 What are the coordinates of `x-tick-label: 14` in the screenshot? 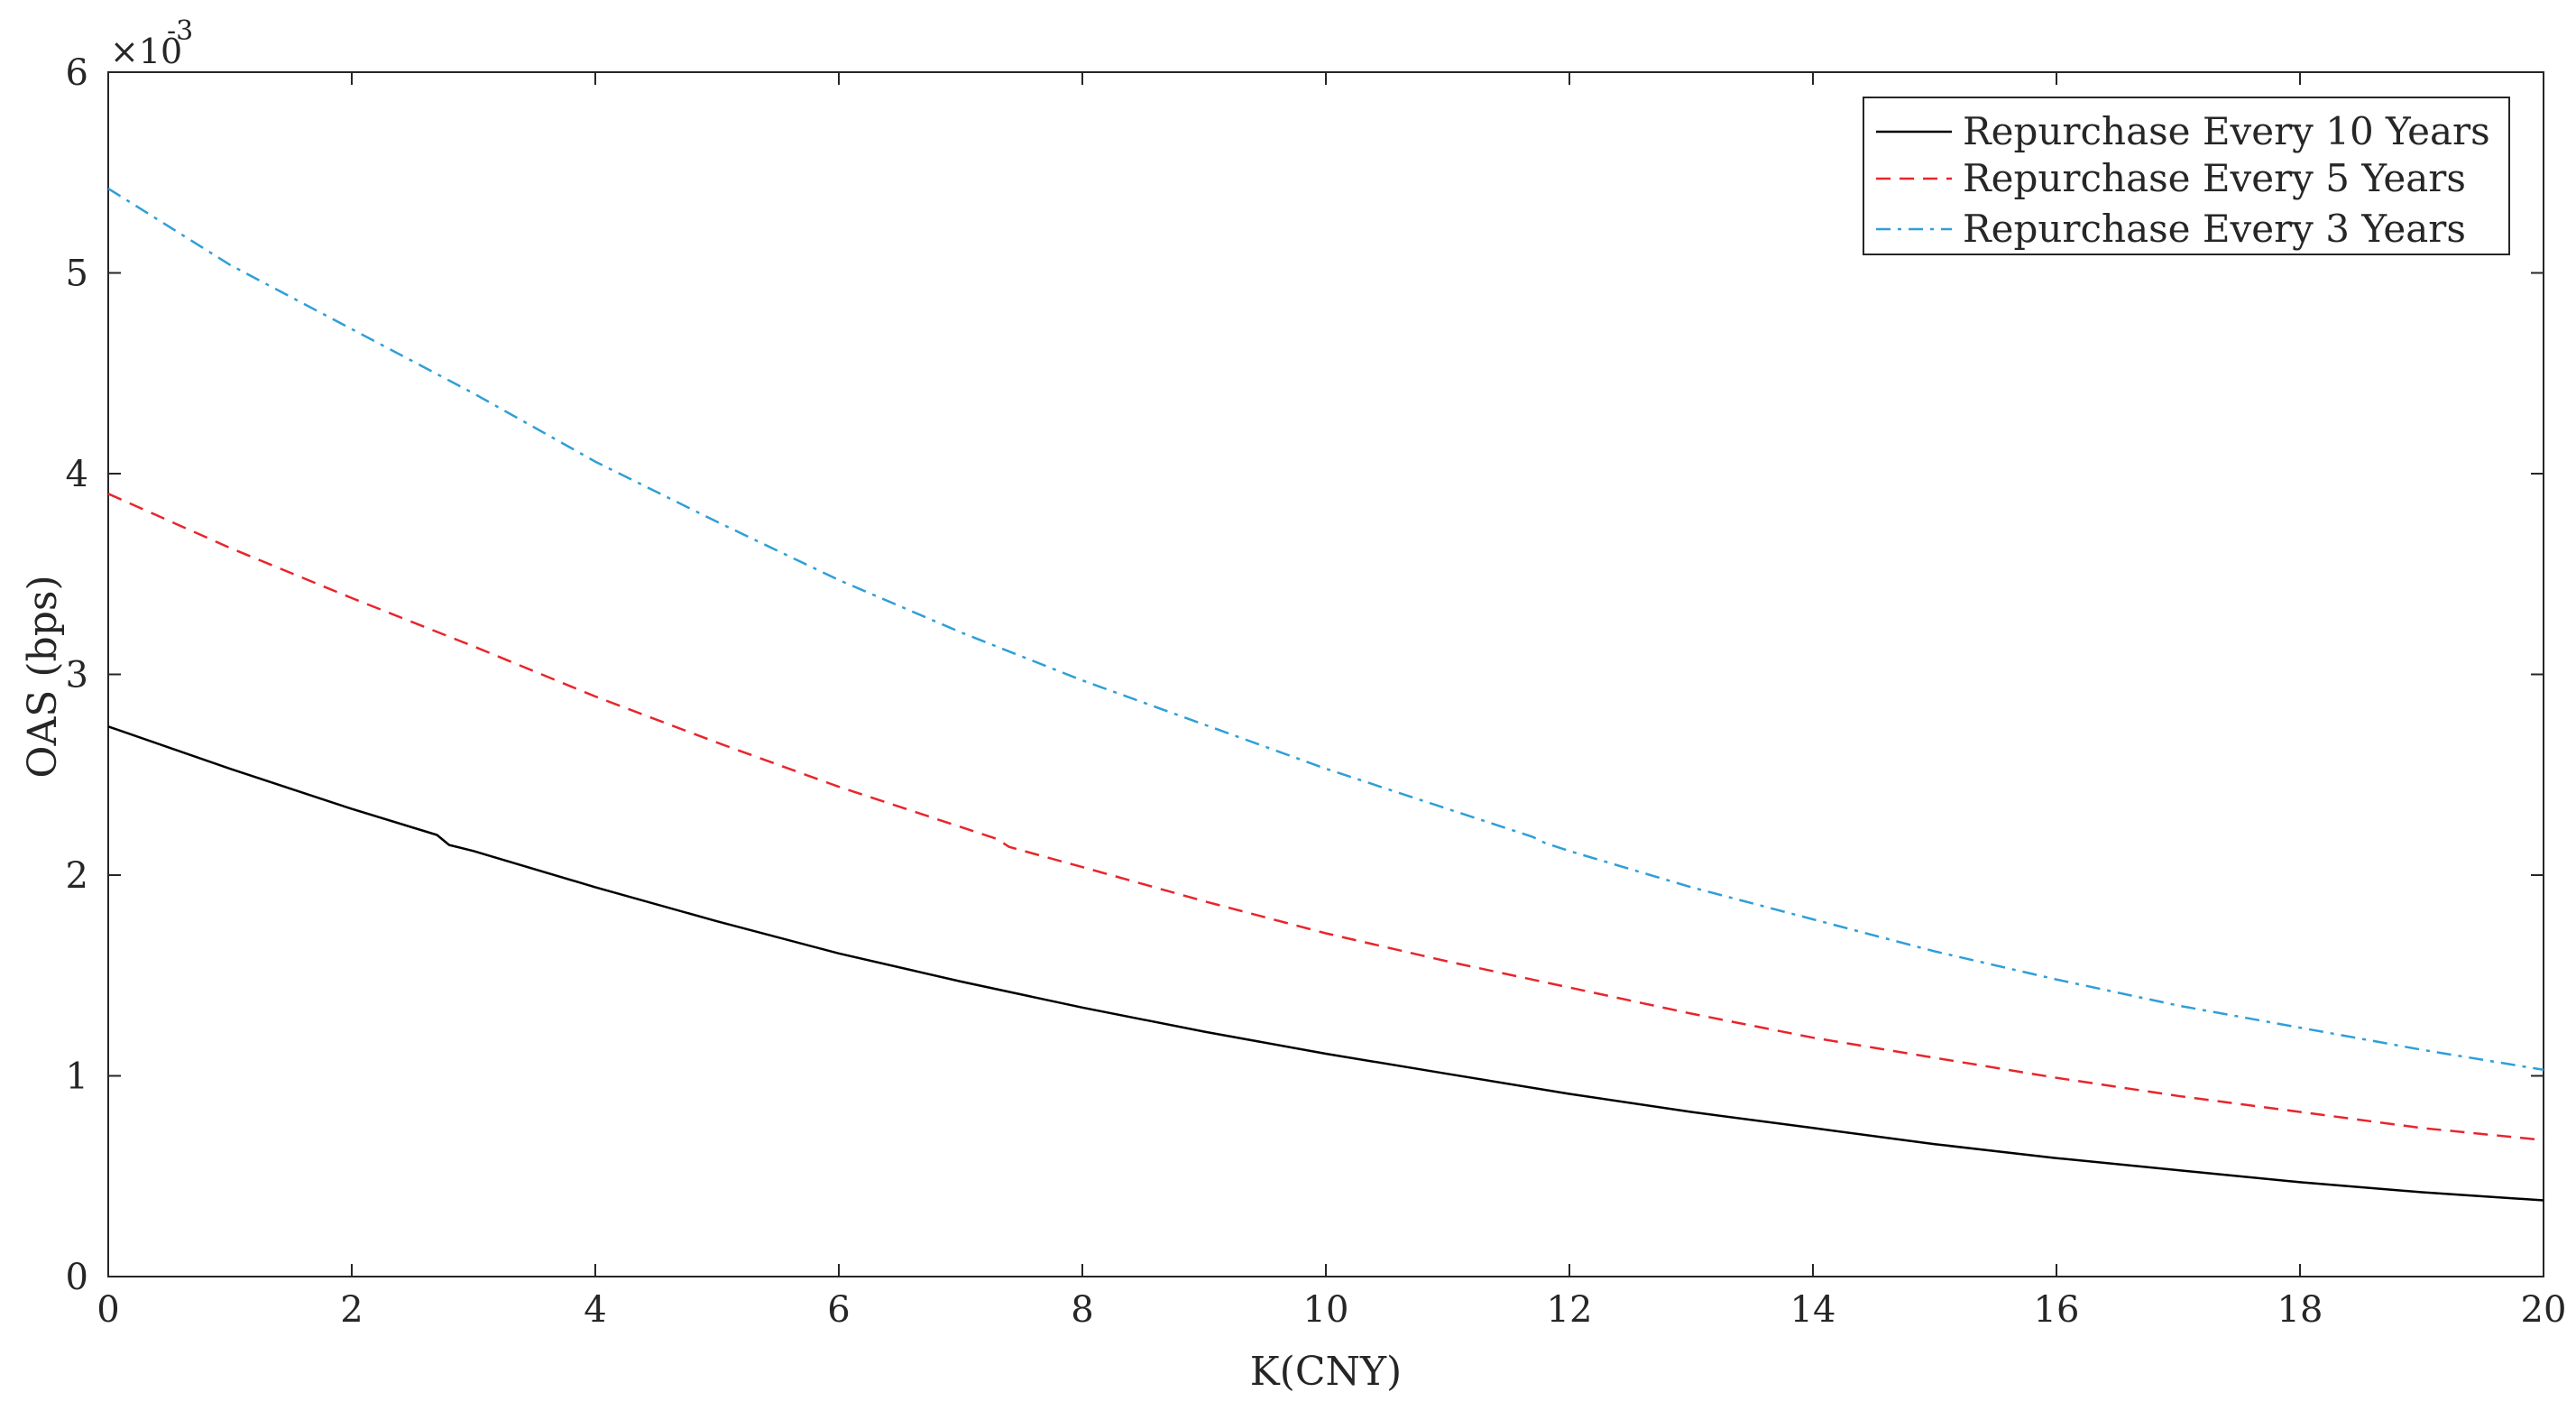 It's located at (1813, 1310).